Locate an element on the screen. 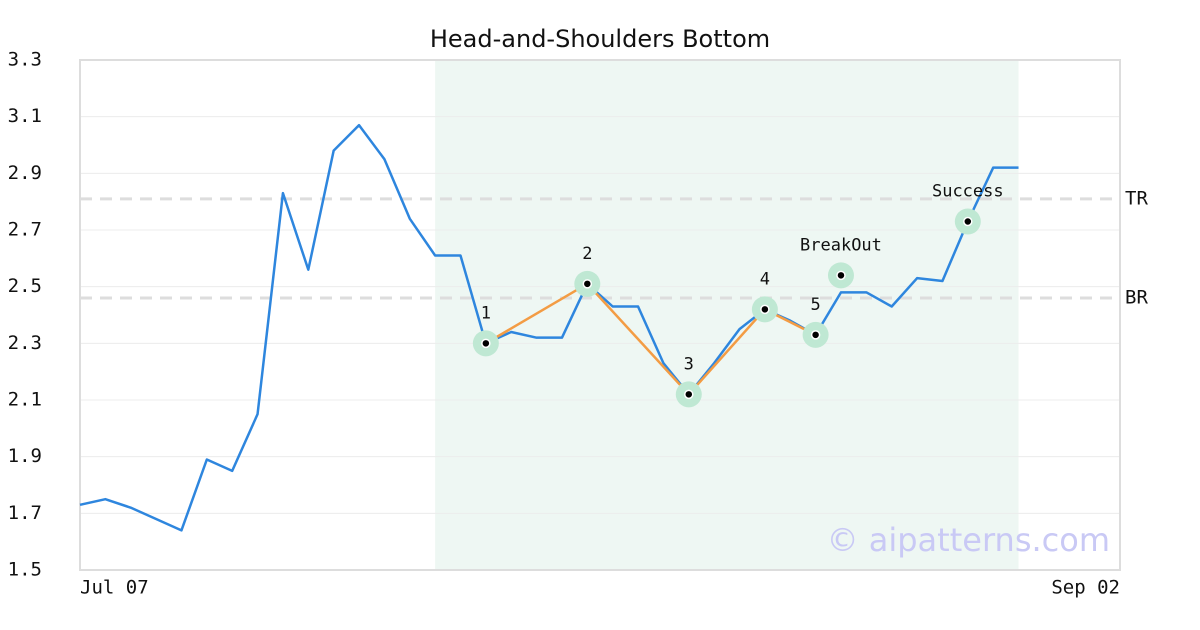 The width and height of the screenshot is (1200, 630). y-tick-label: 2.3 is located at coordinates (25, 343).